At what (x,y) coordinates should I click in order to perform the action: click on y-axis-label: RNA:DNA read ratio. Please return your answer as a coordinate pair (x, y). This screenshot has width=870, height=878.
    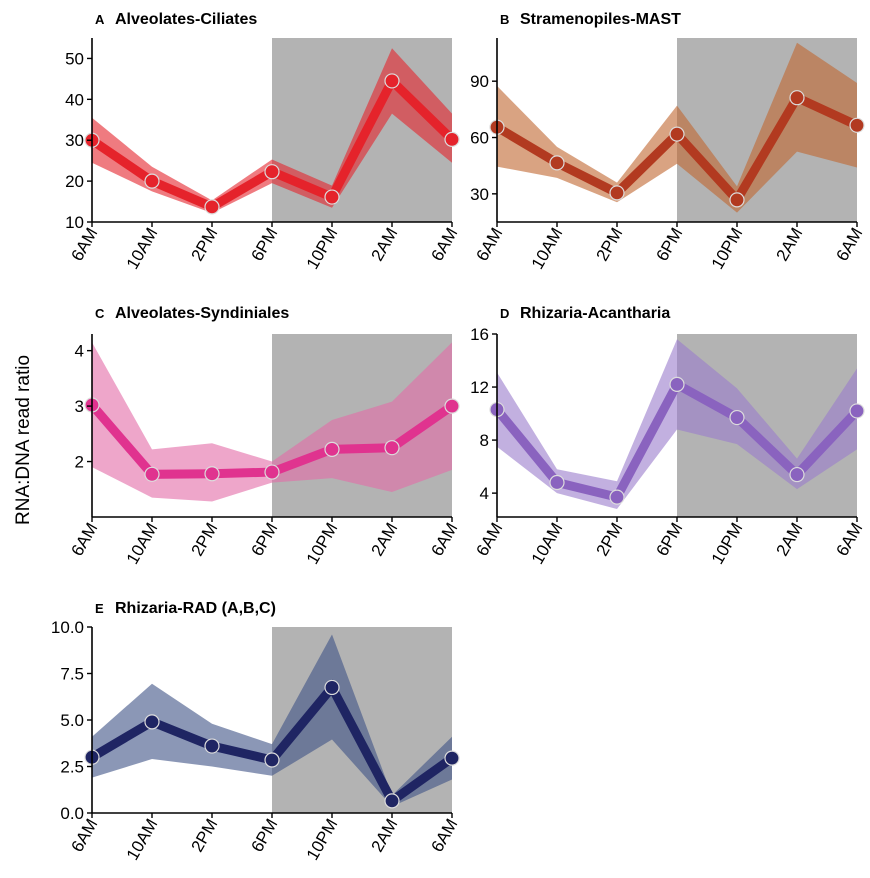
    Looking at the image, I should click on (23, 440).